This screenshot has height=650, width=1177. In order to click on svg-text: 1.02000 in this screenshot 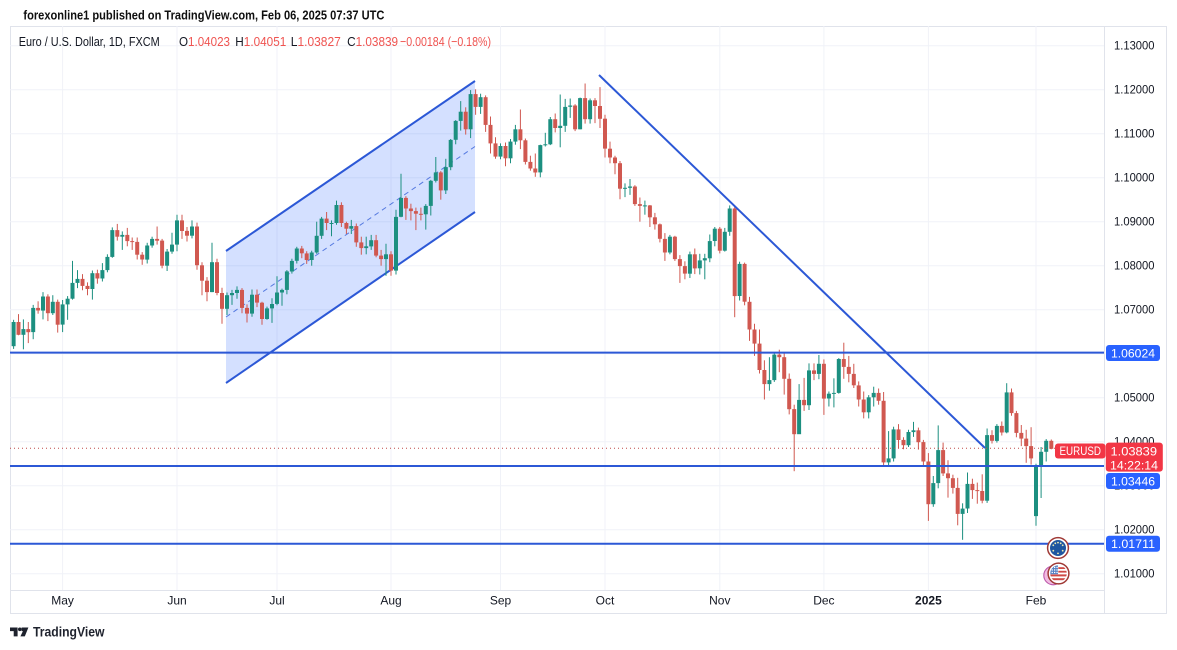, I will do `click(1134, 530)`.